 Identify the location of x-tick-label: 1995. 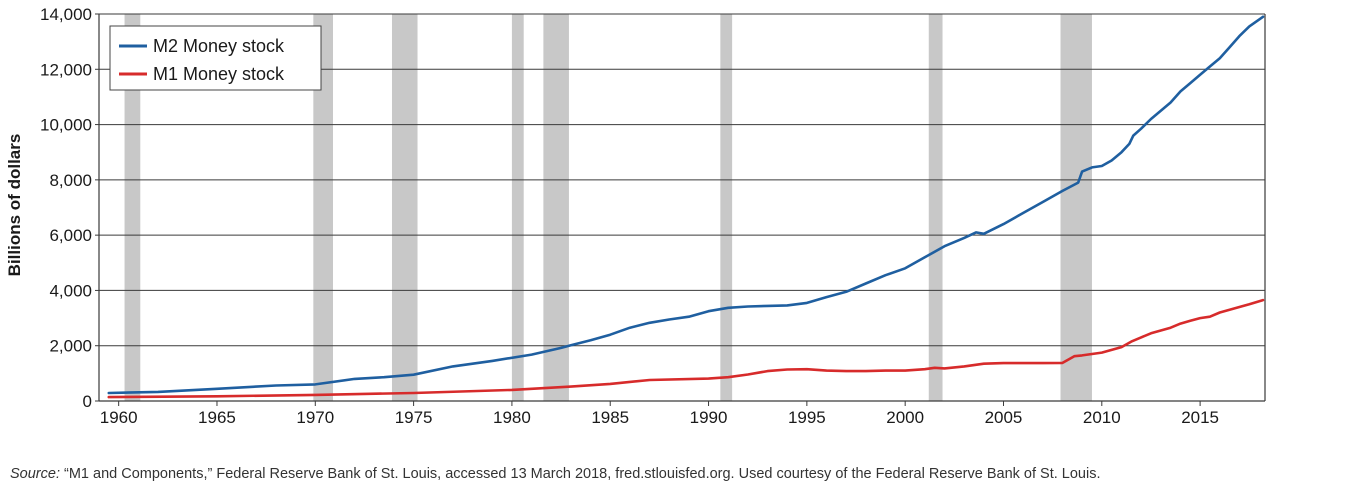
(807, 417).